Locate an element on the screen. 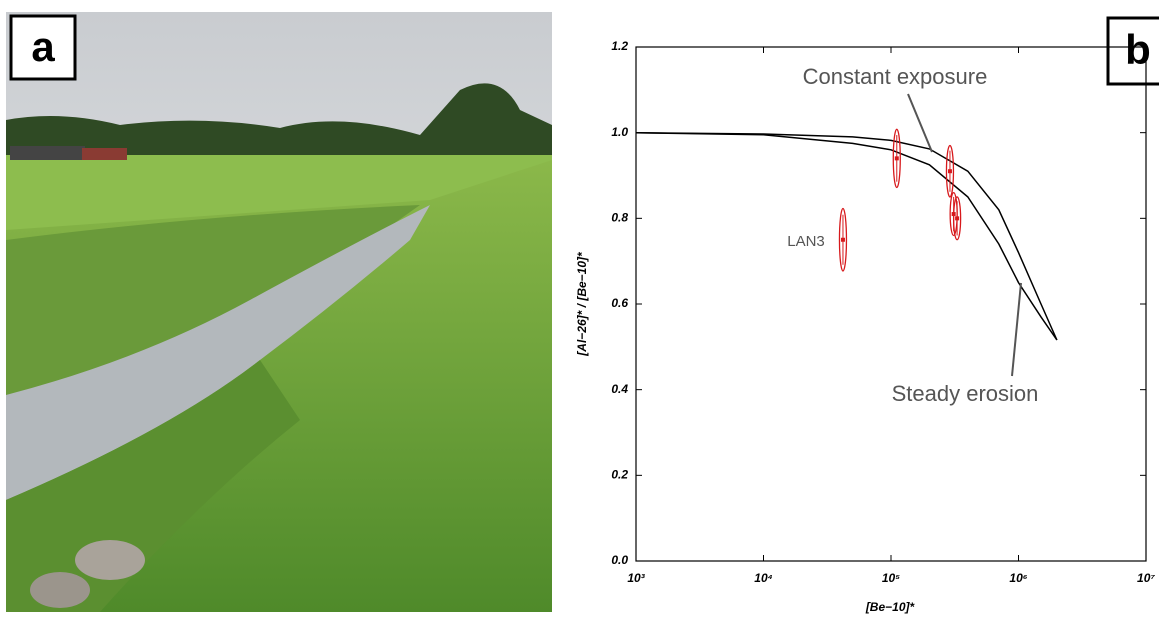 This screenshot has width=1159, height=617. x-tick-label: 10³ is located at coordinates (636, 578).